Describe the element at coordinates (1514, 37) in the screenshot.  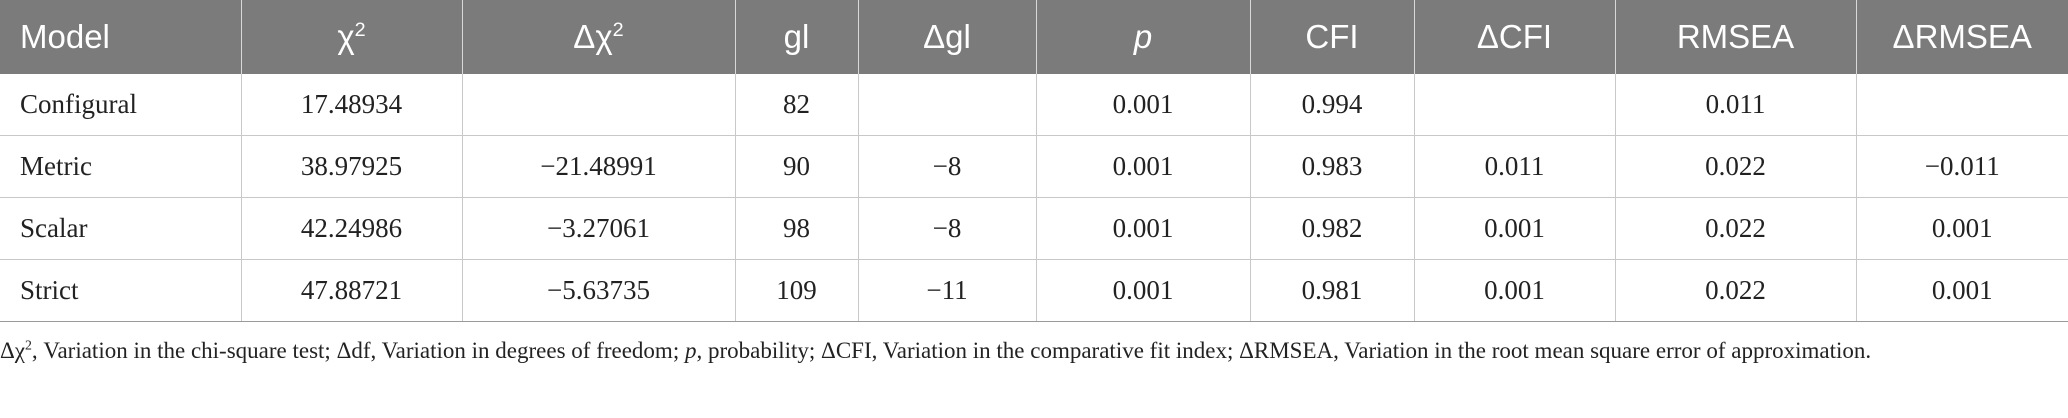
I see `header-delta-cfi: ΔCFI` at that location.